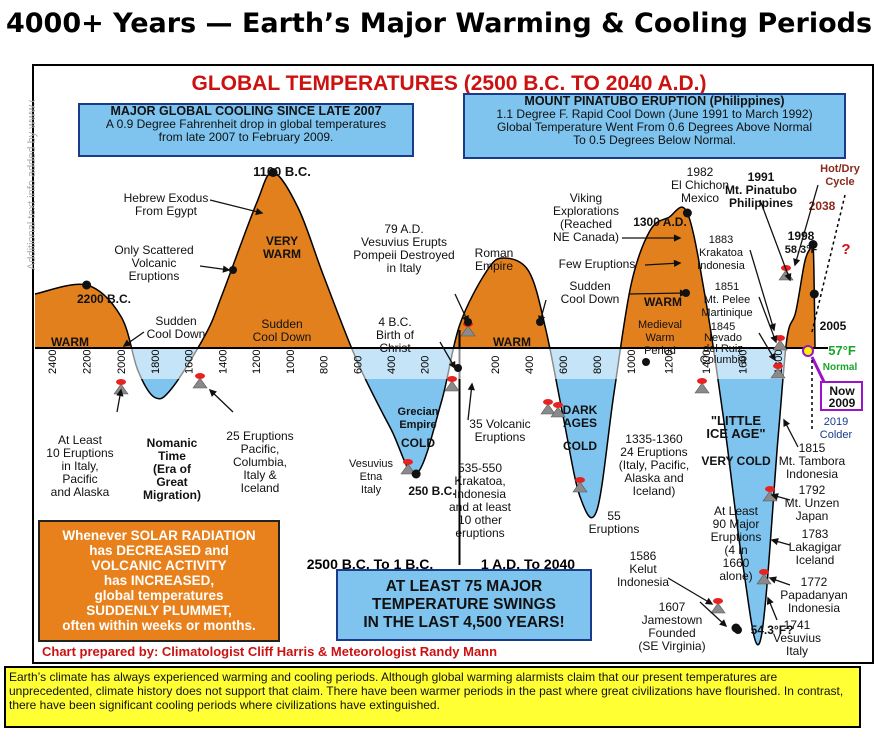 This screenshot has height=733, width=878. Describe the element at coordinates (159, 565) in the screenshot. I see `solar-line3: VOLCANIC ACTIVITY` at that location.